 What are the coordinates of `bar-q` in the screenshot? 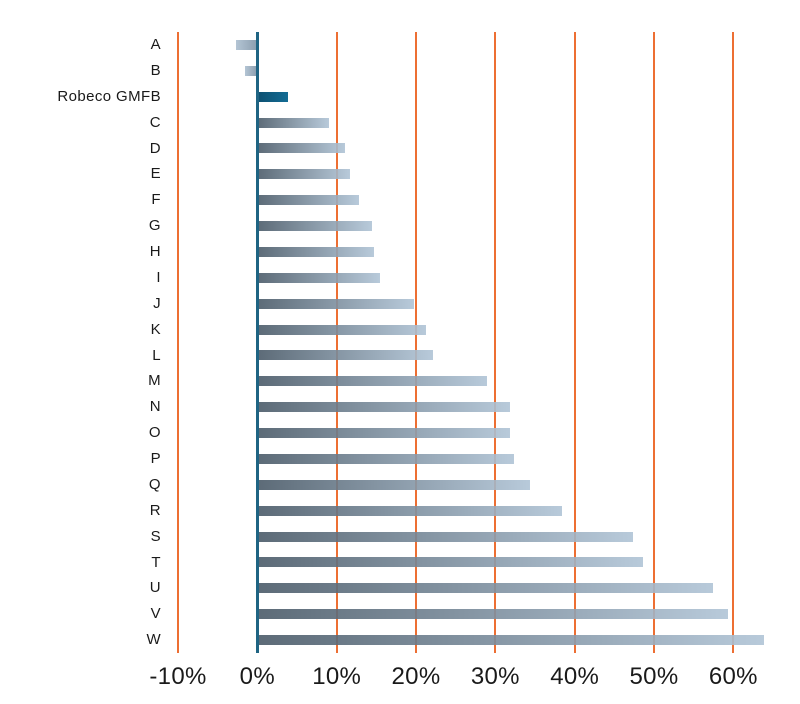 It's located at (394, 484).